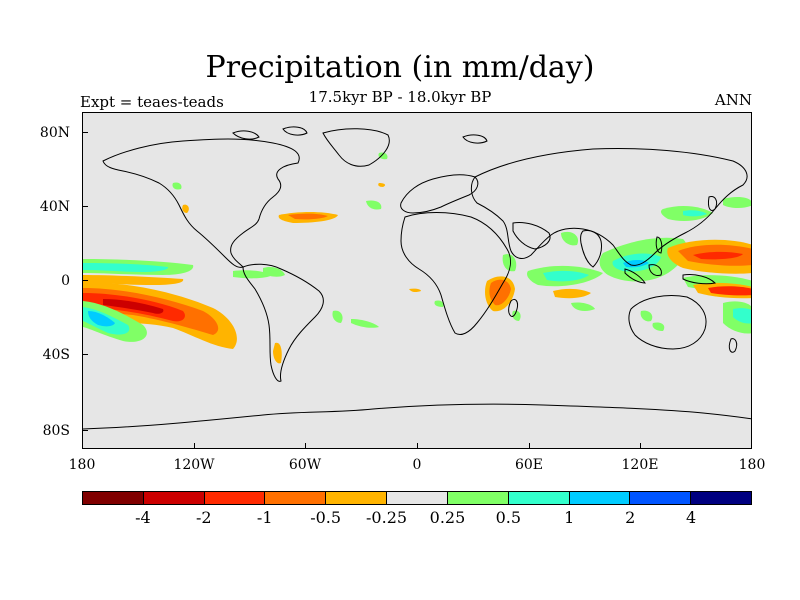  What do you see at coordinates (572, 293) in the screenshot?
I see `indian-ocean-orange` at bounding box center [572, 293].